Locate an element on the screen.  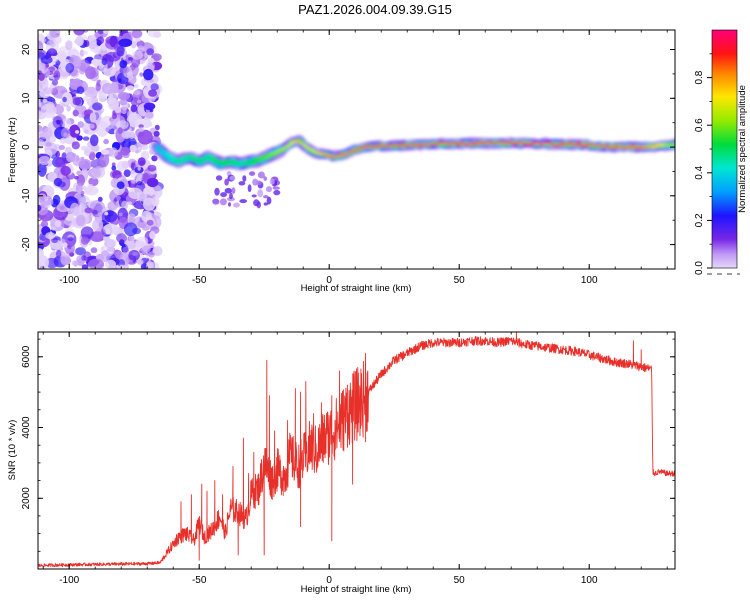
colorbar-label: Normalized spectral amplitude is located at coordinates (742, 149).